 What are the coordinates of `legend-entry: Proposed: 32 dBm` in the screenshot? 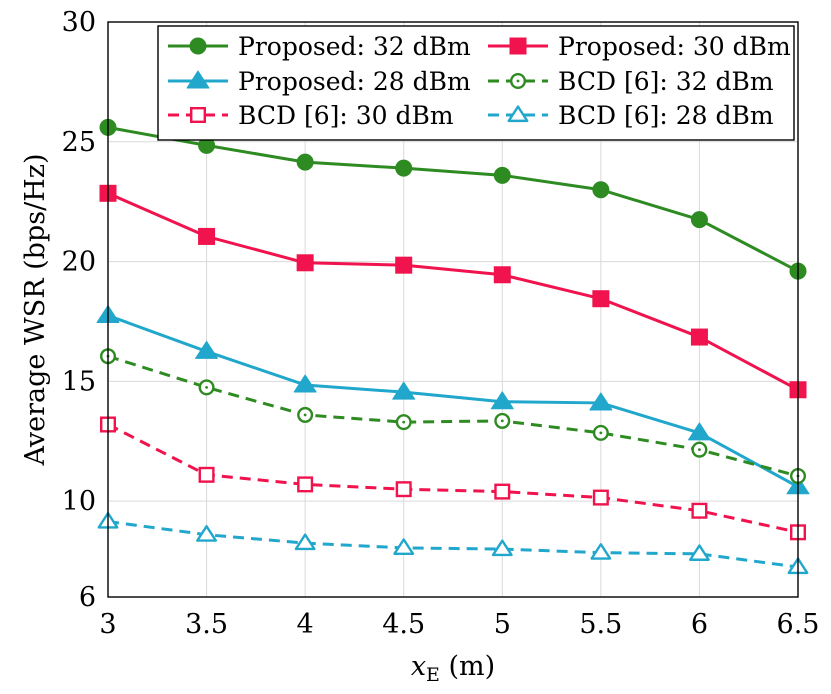 It's located at (319, 46).